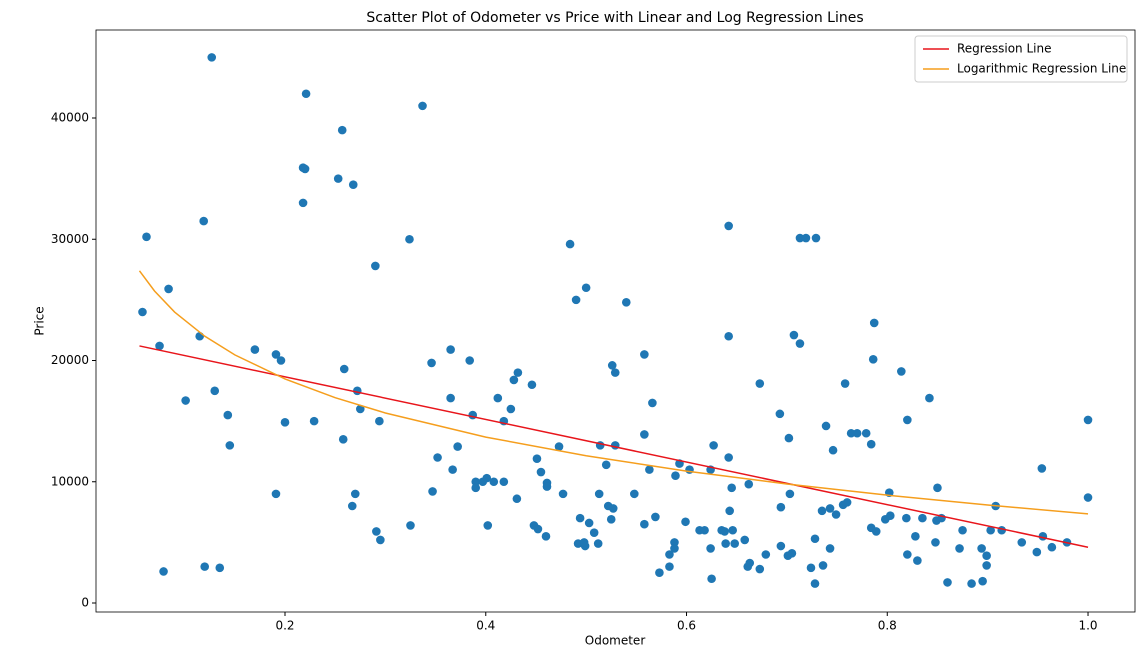 Image resolution: width=1146 pixels, height=665 pixels. I want to click on x-tick-label: 0.6, so click(686, 626).